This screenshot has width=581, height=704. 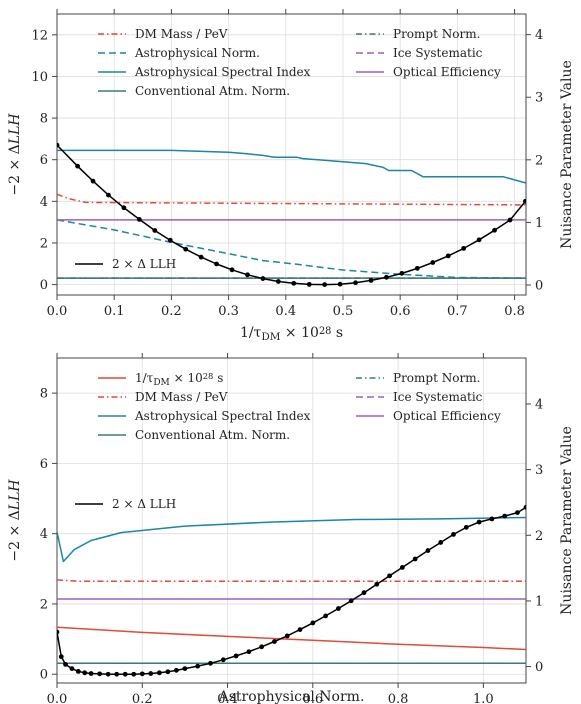 What do you see at coordinates (343, 311) in the screenshot?
I see `x-tick-label: 0.5` at bounding box center [343, 311].